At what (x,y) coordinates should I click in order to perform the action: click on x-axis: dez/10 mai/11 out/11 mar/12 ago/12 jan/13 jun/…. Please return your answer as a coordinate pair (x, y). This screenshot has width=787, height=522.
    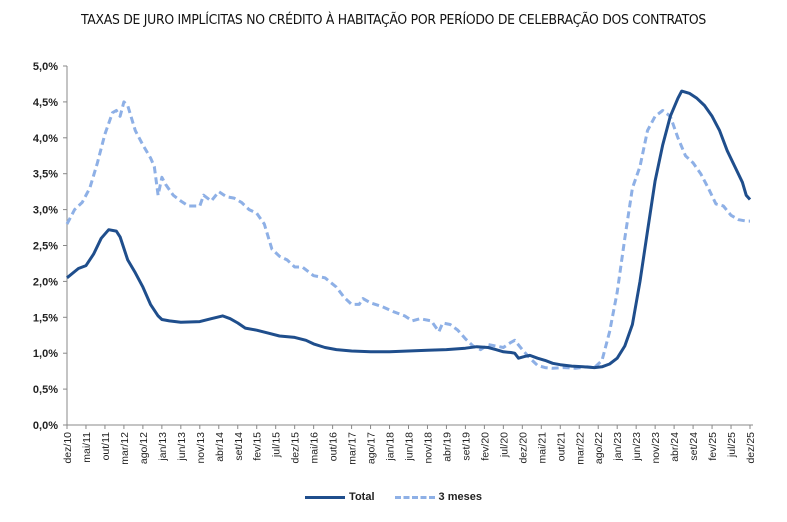
    Looking at the image, I should click on (409, 444).